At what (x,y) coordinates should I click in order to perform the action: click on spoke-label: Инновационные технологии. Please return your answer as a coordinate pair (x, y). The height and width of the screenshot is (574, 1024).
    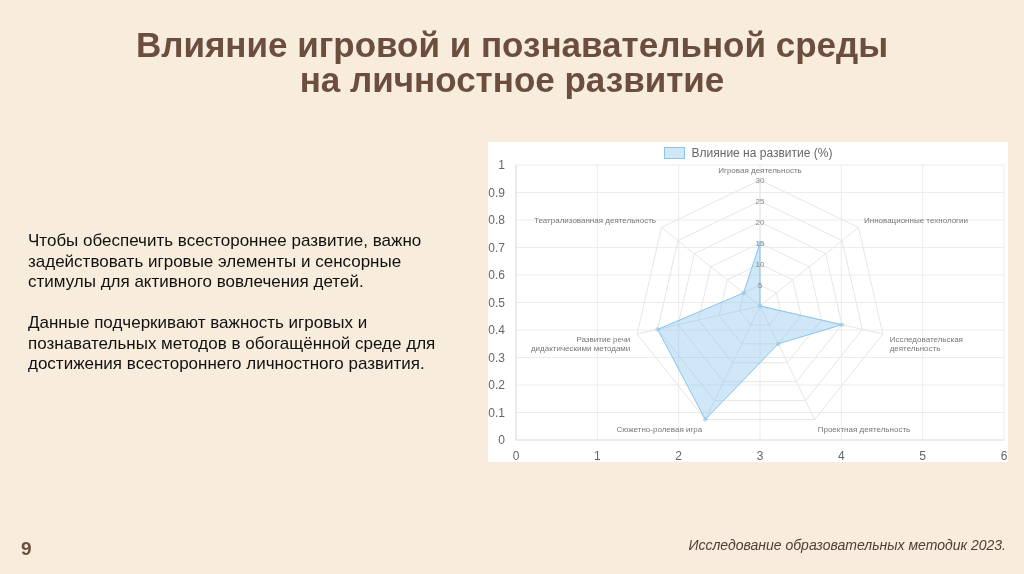
    Looking at the image, I should click on (915, 221).